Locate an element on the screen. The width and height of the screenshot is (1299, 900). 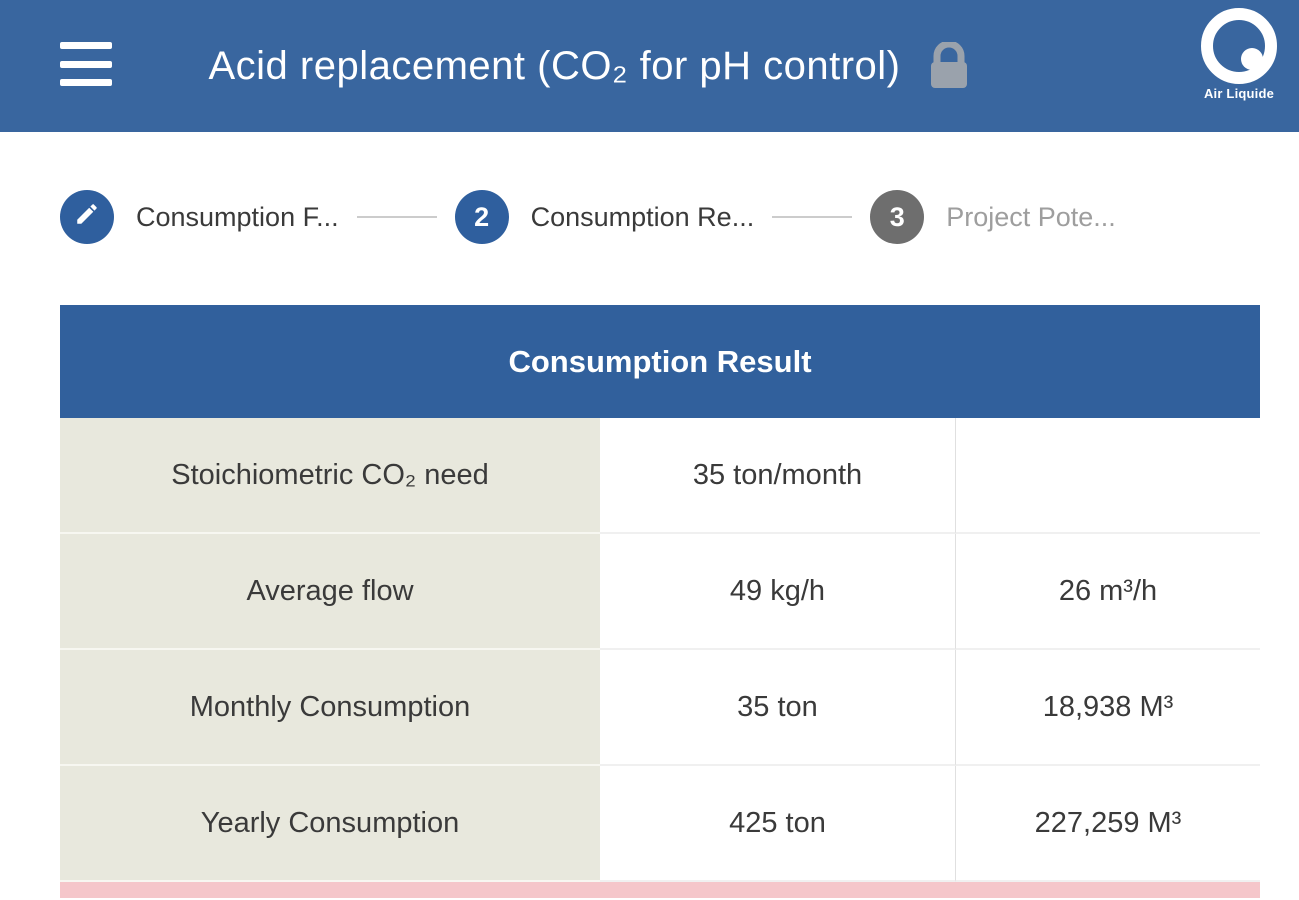
air-liquide-logo: Air Liquide is located at coordinates (1239, 54).